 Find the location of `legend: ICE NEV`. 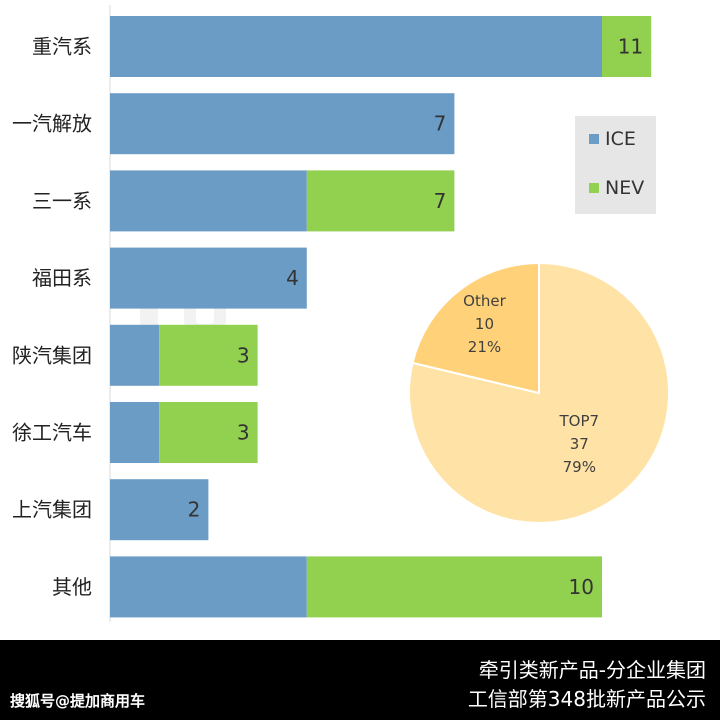

legend: ICE NEV is located at coordinates (615, 165).